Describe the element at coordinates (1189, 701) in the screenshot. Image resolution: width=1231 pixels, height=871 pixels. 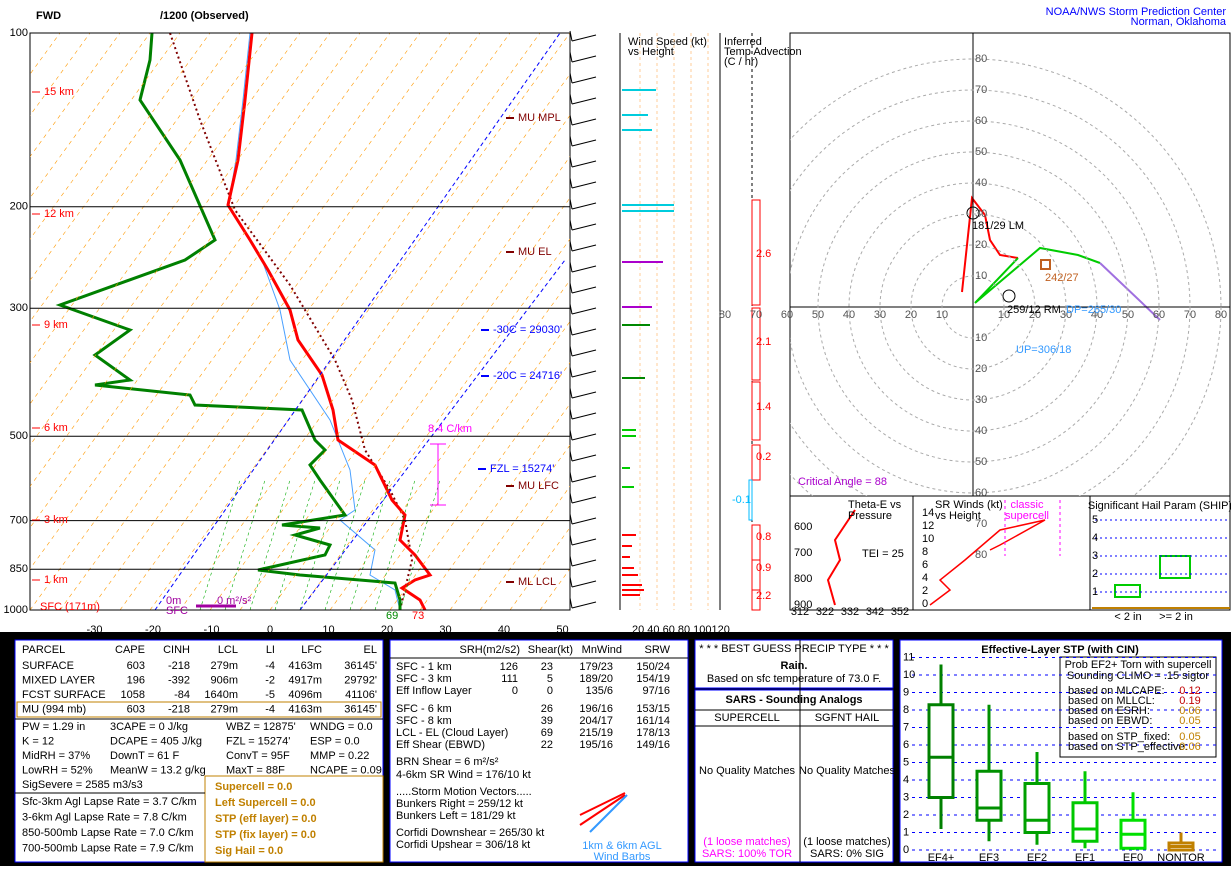
I see `prob-value: 0.19` at that location.